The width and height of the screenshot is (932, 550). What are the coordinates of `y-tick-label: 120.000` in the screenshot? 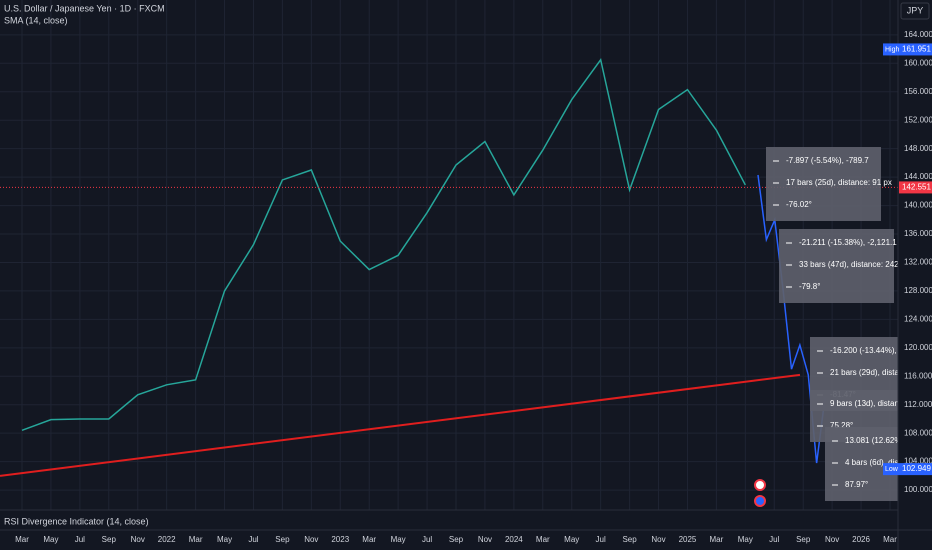 It's located at (918, 347).